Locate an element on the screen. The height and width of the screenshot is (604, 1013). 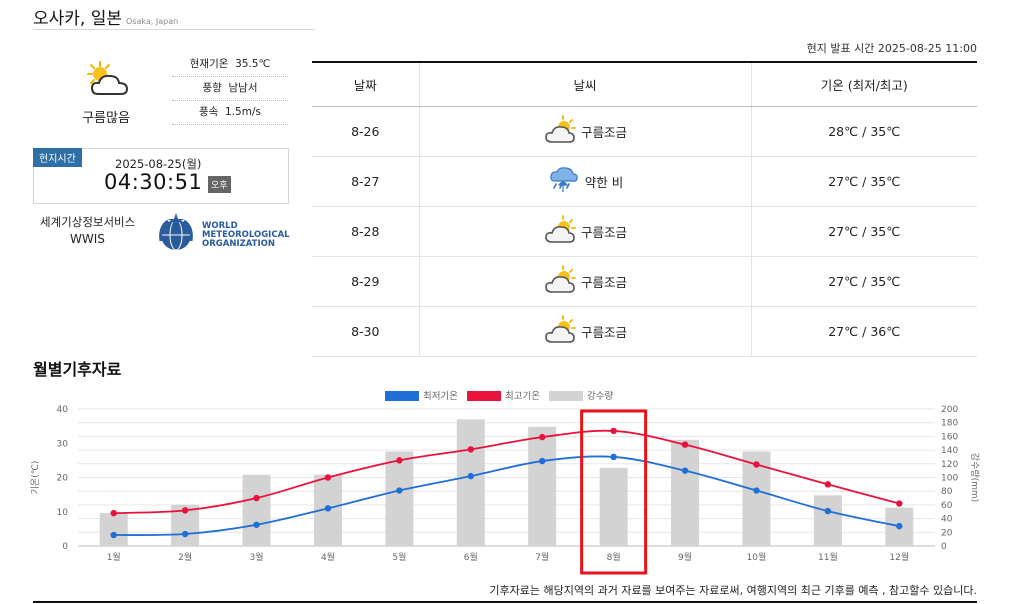
ampm-badge: 오후 is located at coordinates (219, 184).